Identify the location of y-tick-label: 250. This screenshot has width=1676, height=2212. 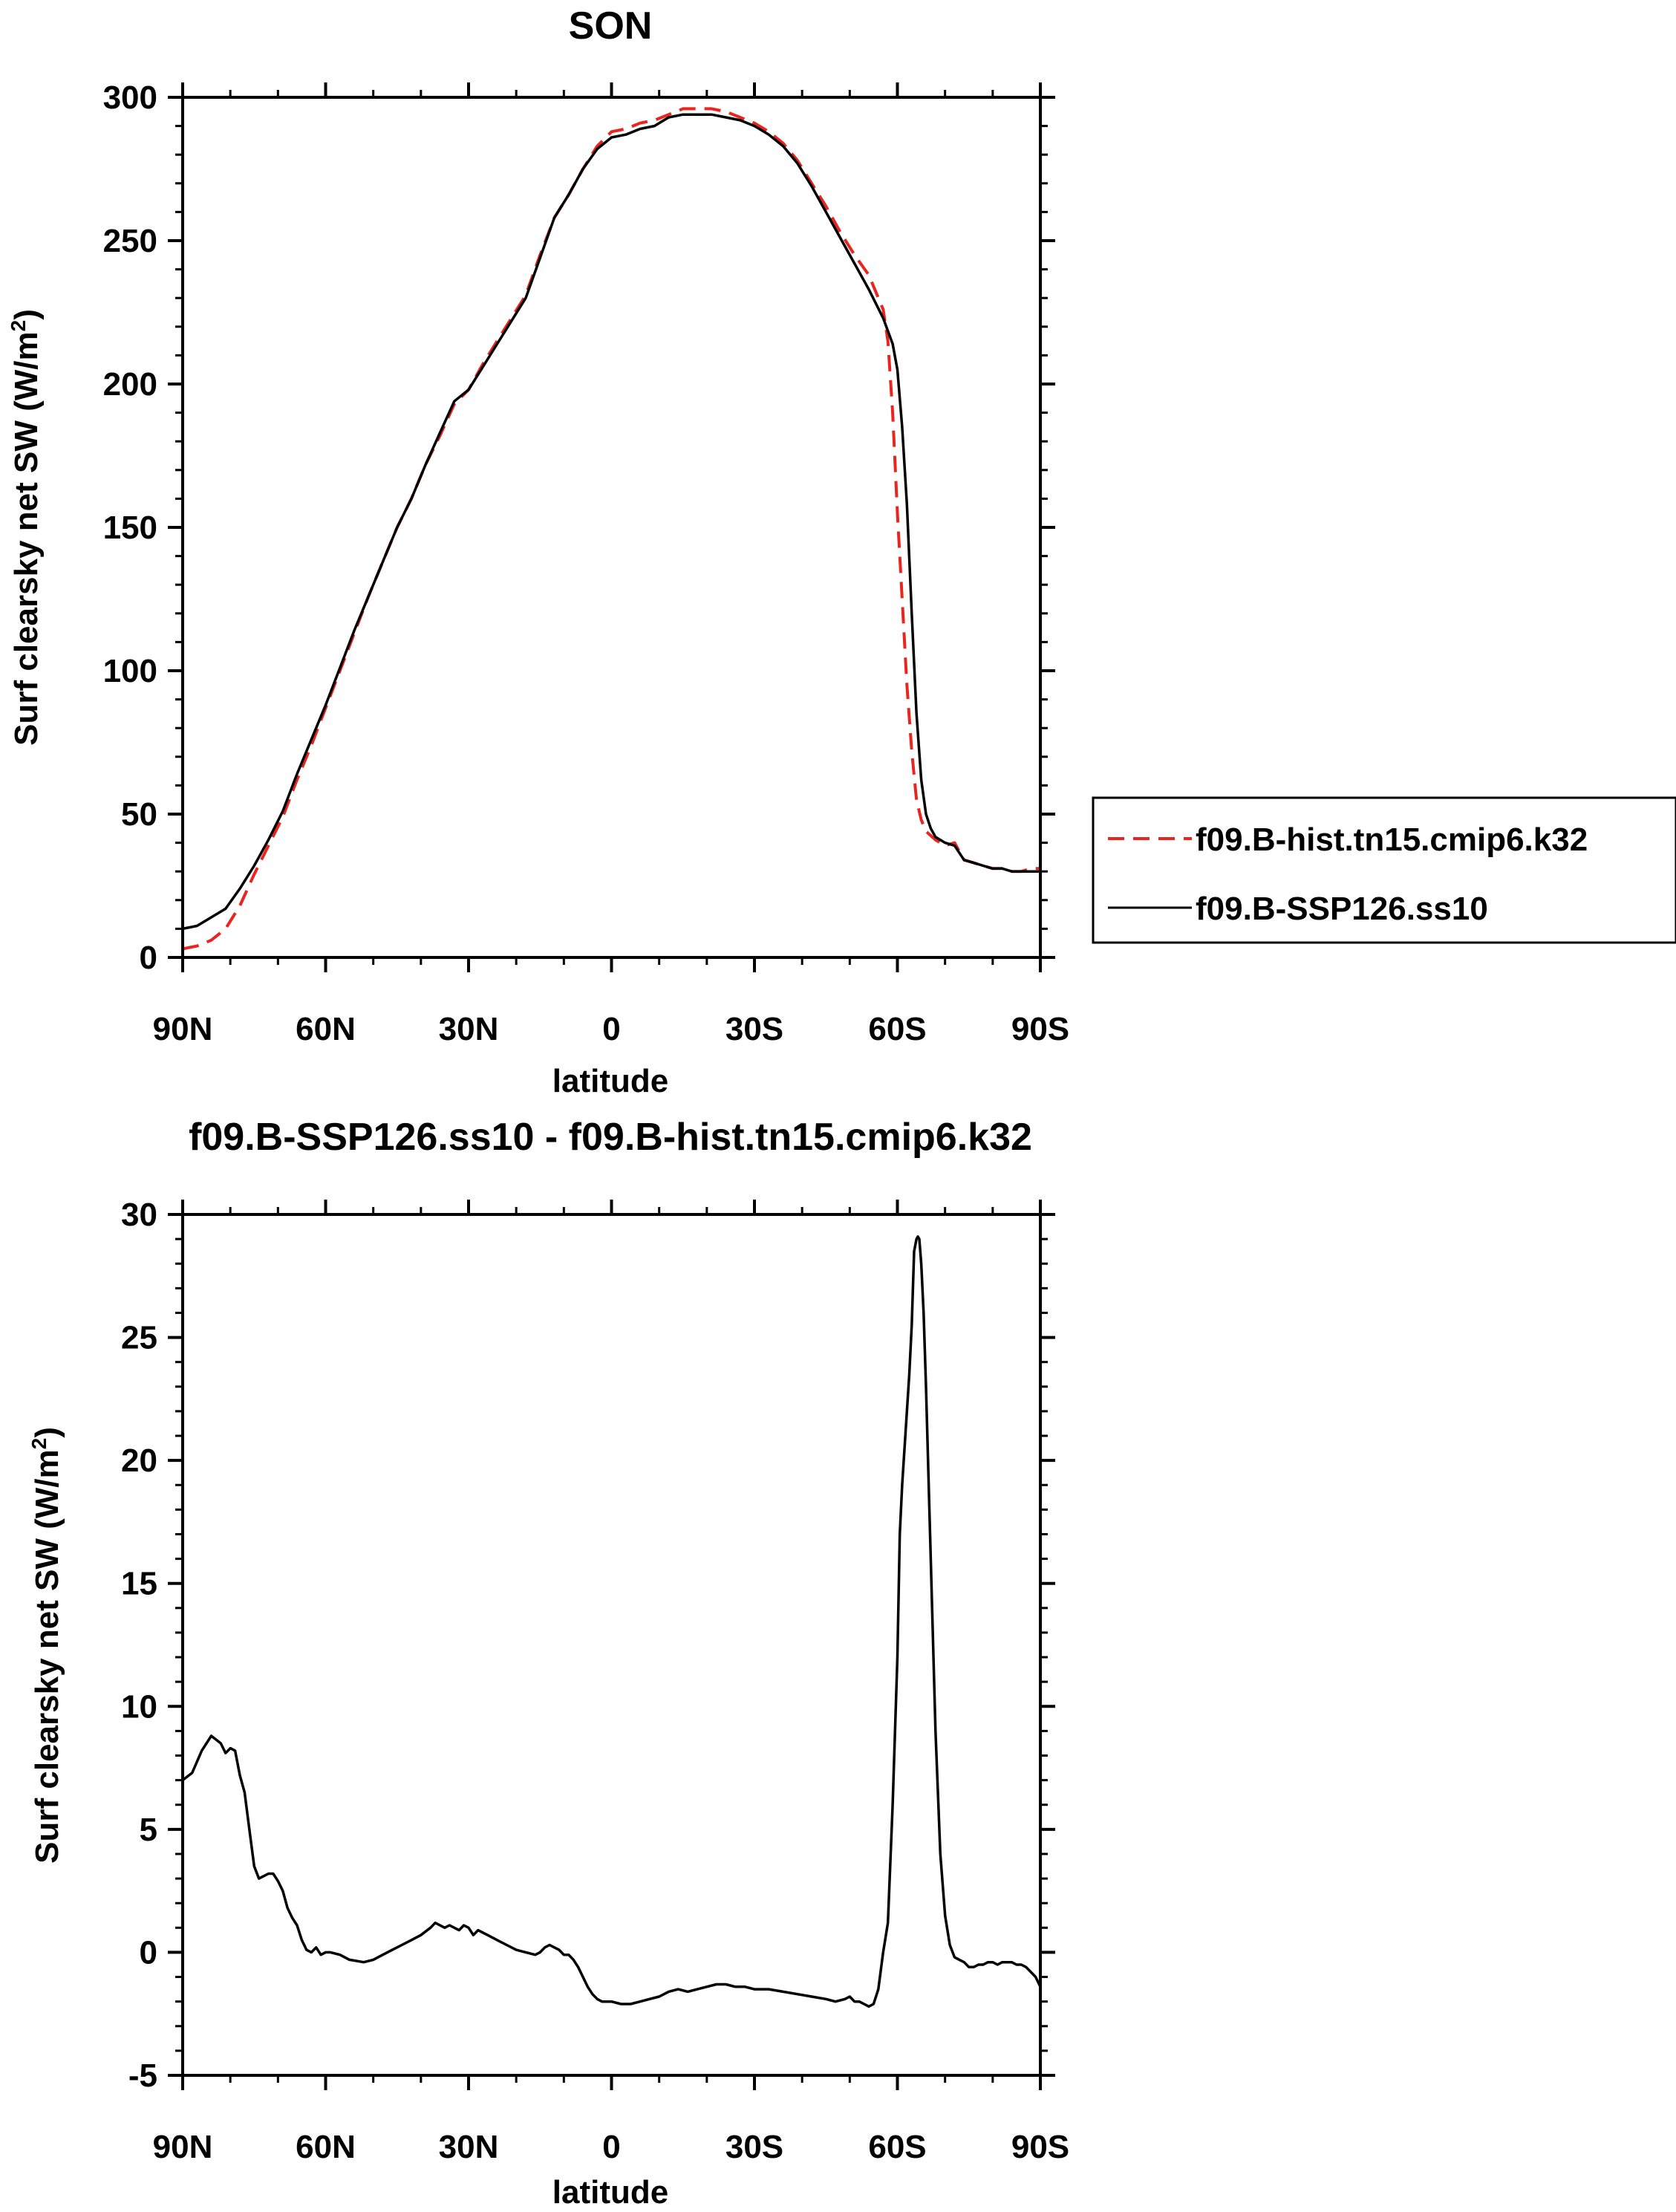
(130, 241).